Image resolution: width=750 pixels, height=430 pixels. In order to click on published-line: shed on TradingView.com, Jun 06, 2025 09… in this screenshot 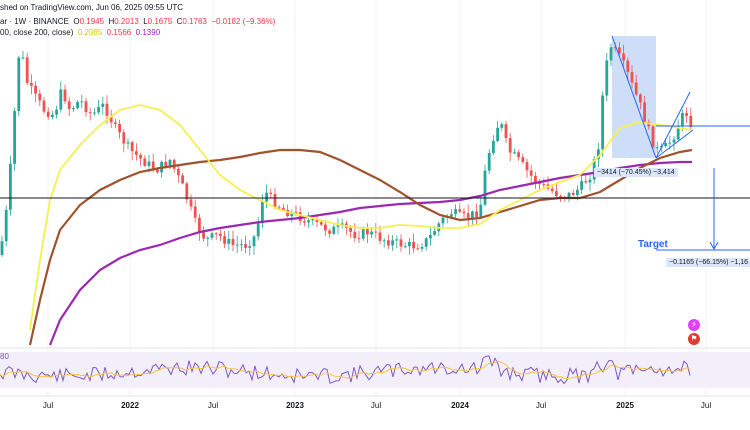, I will do `click(92, 7)`.